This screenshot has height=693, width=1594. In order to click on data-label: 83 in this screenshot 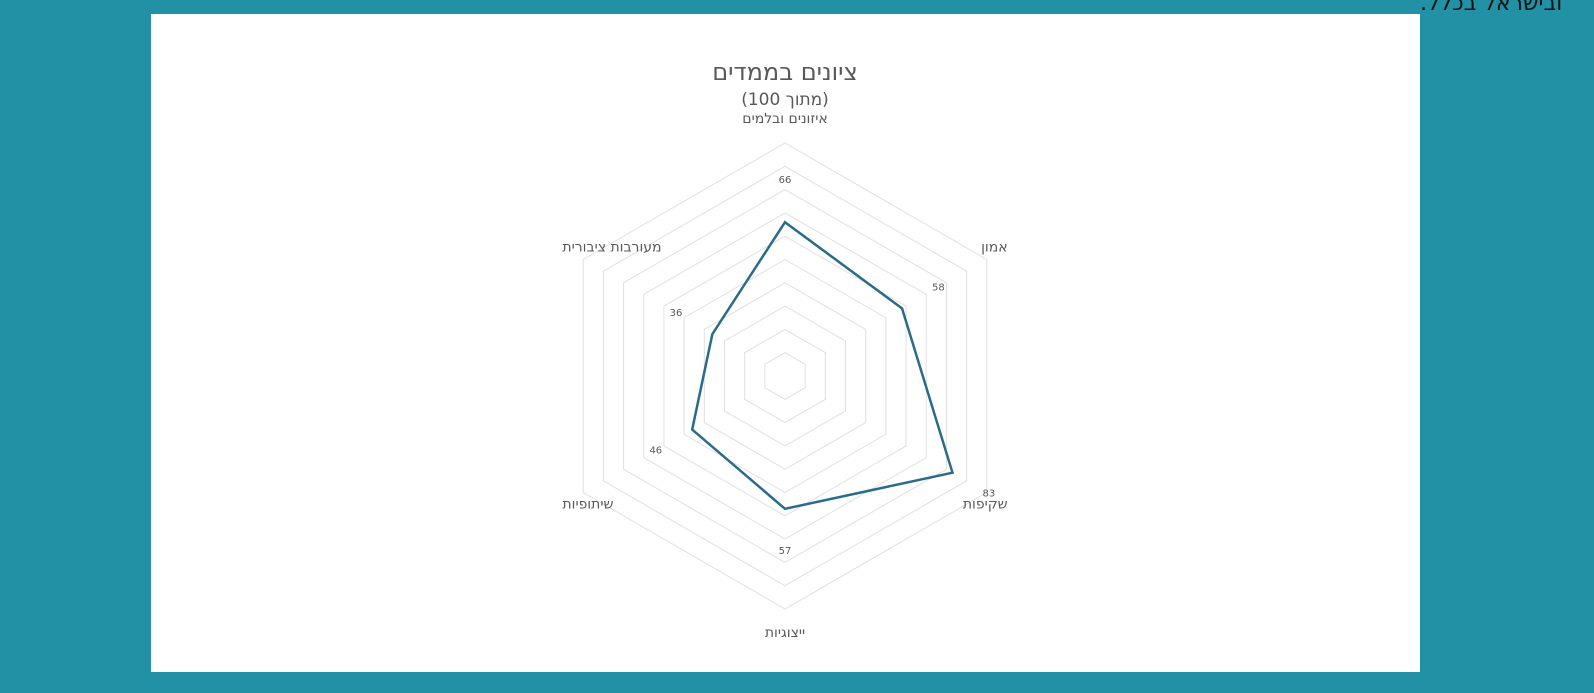, I will do `click(988, 494)`.